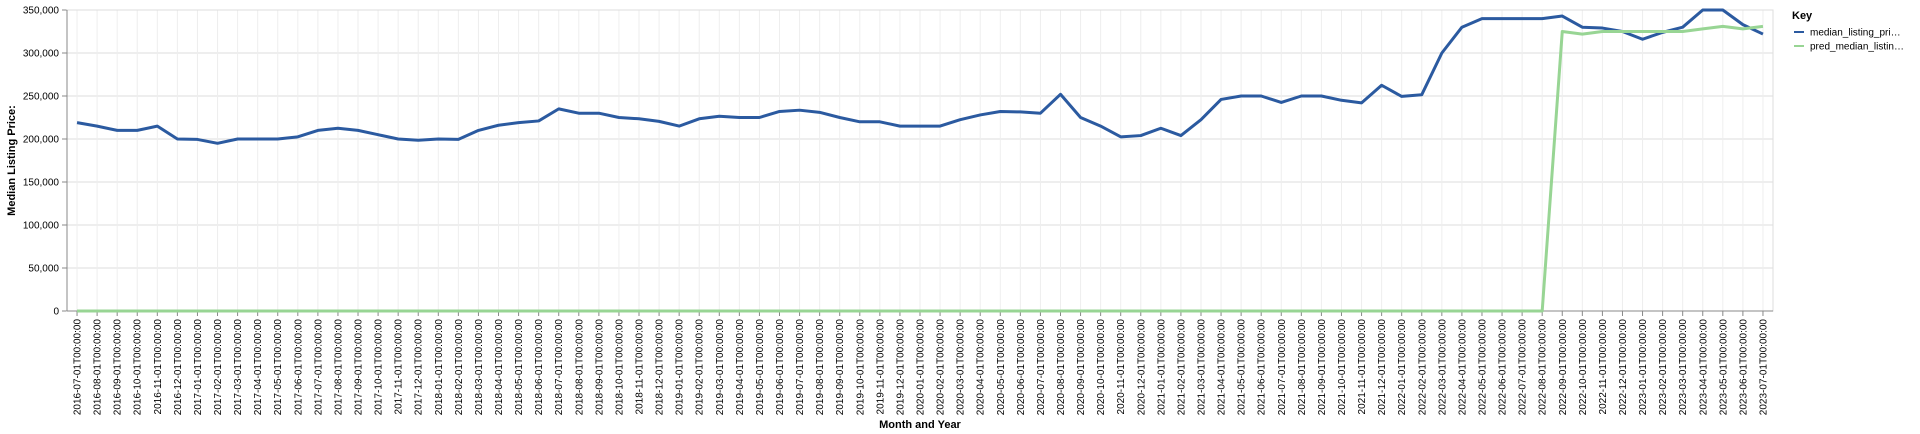 Image resolution: width=1920 pixels, height=434 pixels. Describe the element at coordinates (1623, 367) in the screenshot. I see `x-tick-label: 2022-12-01T00:00:00` at that location.